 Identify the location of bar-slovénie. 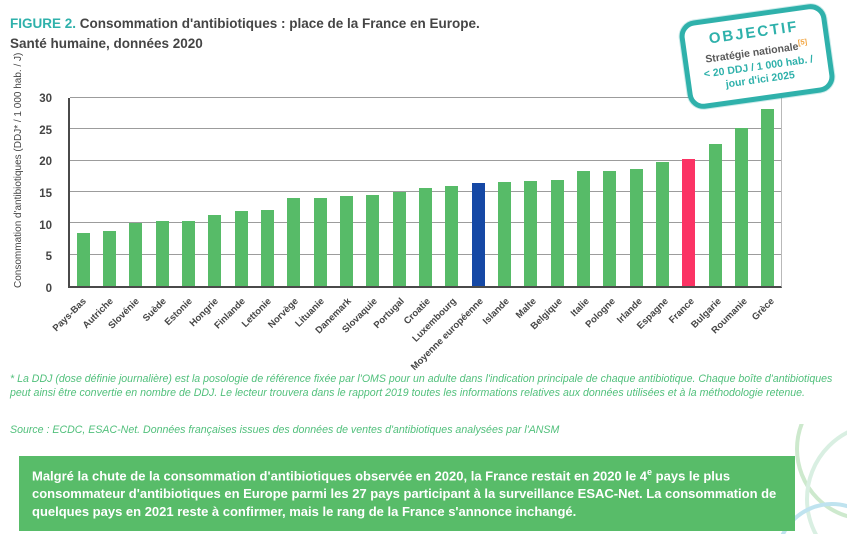
(136, 254).